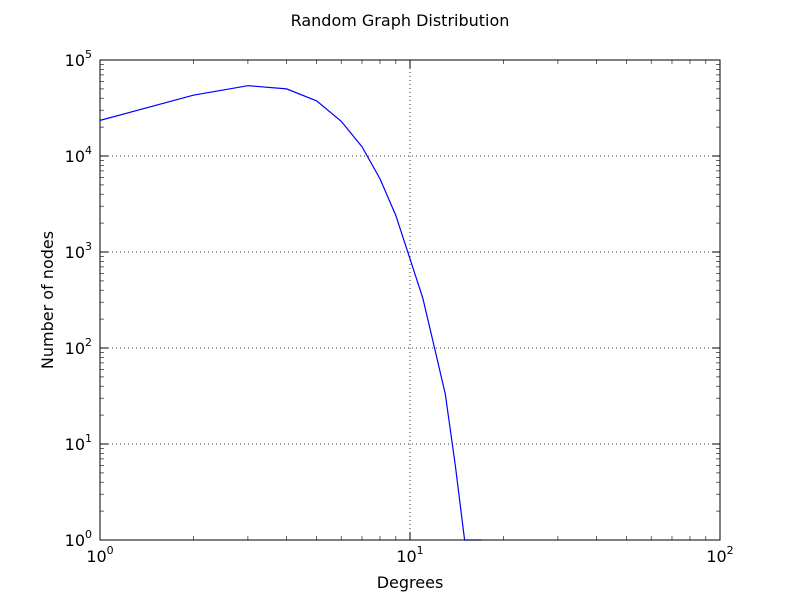 The width and height of the screenshot is (800, 600). I want to click on x-tick-label: 10¹, so click(409, 555).